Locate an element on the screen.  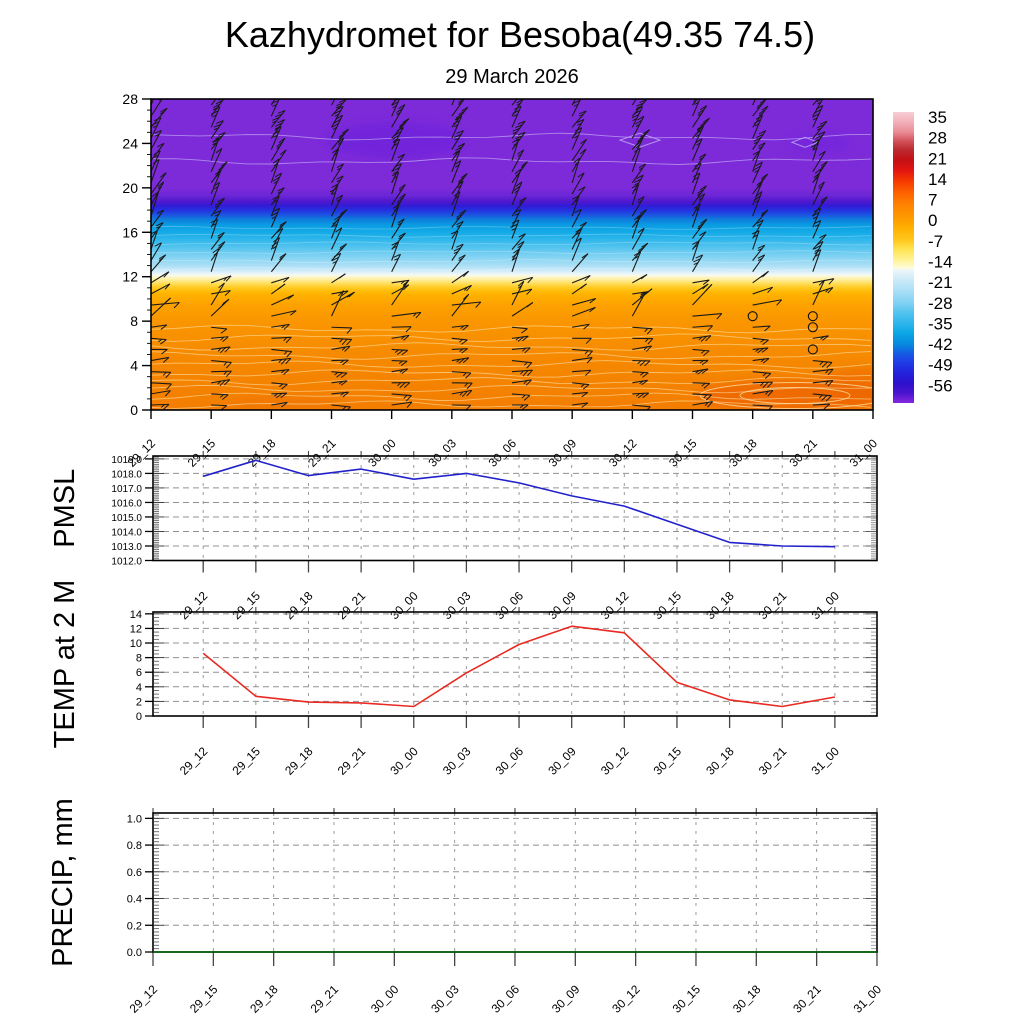
y-tick-label: 1012.0 is located at coordinates (126, 562).